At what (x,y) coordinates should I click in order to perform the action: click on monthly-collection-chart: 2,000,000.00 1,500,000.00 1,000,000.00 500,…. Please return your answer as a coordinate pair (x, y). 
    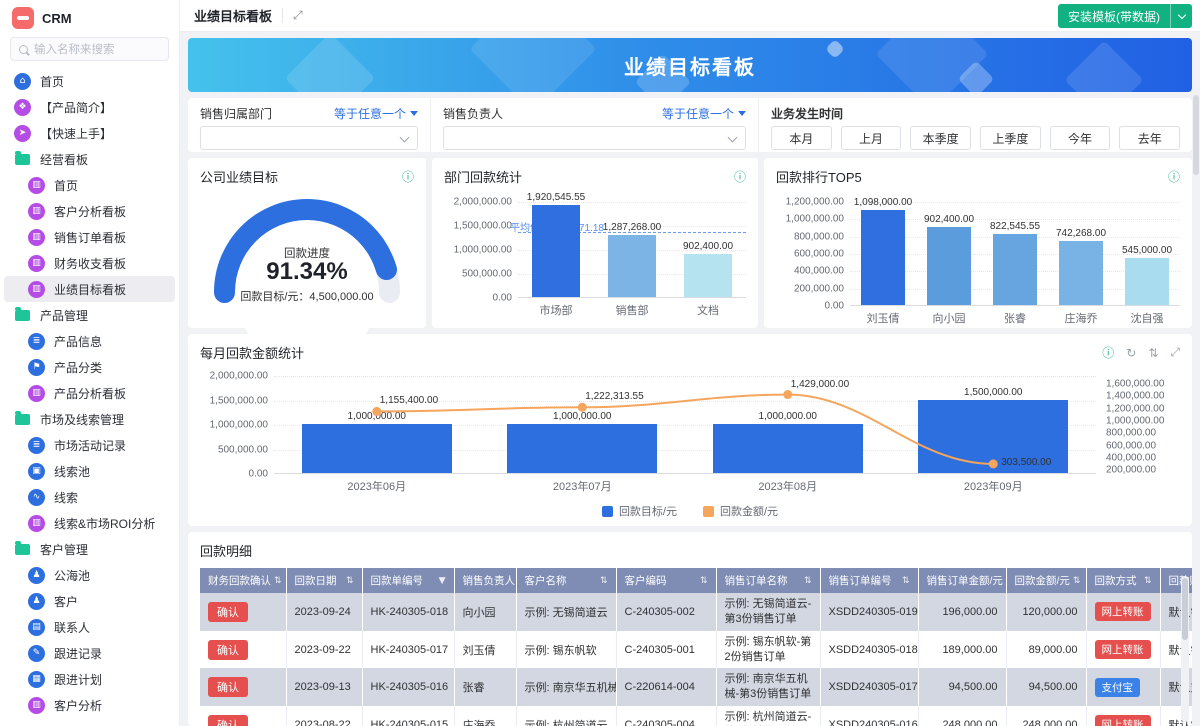
    Looking at the image, I should click on (690, 432).